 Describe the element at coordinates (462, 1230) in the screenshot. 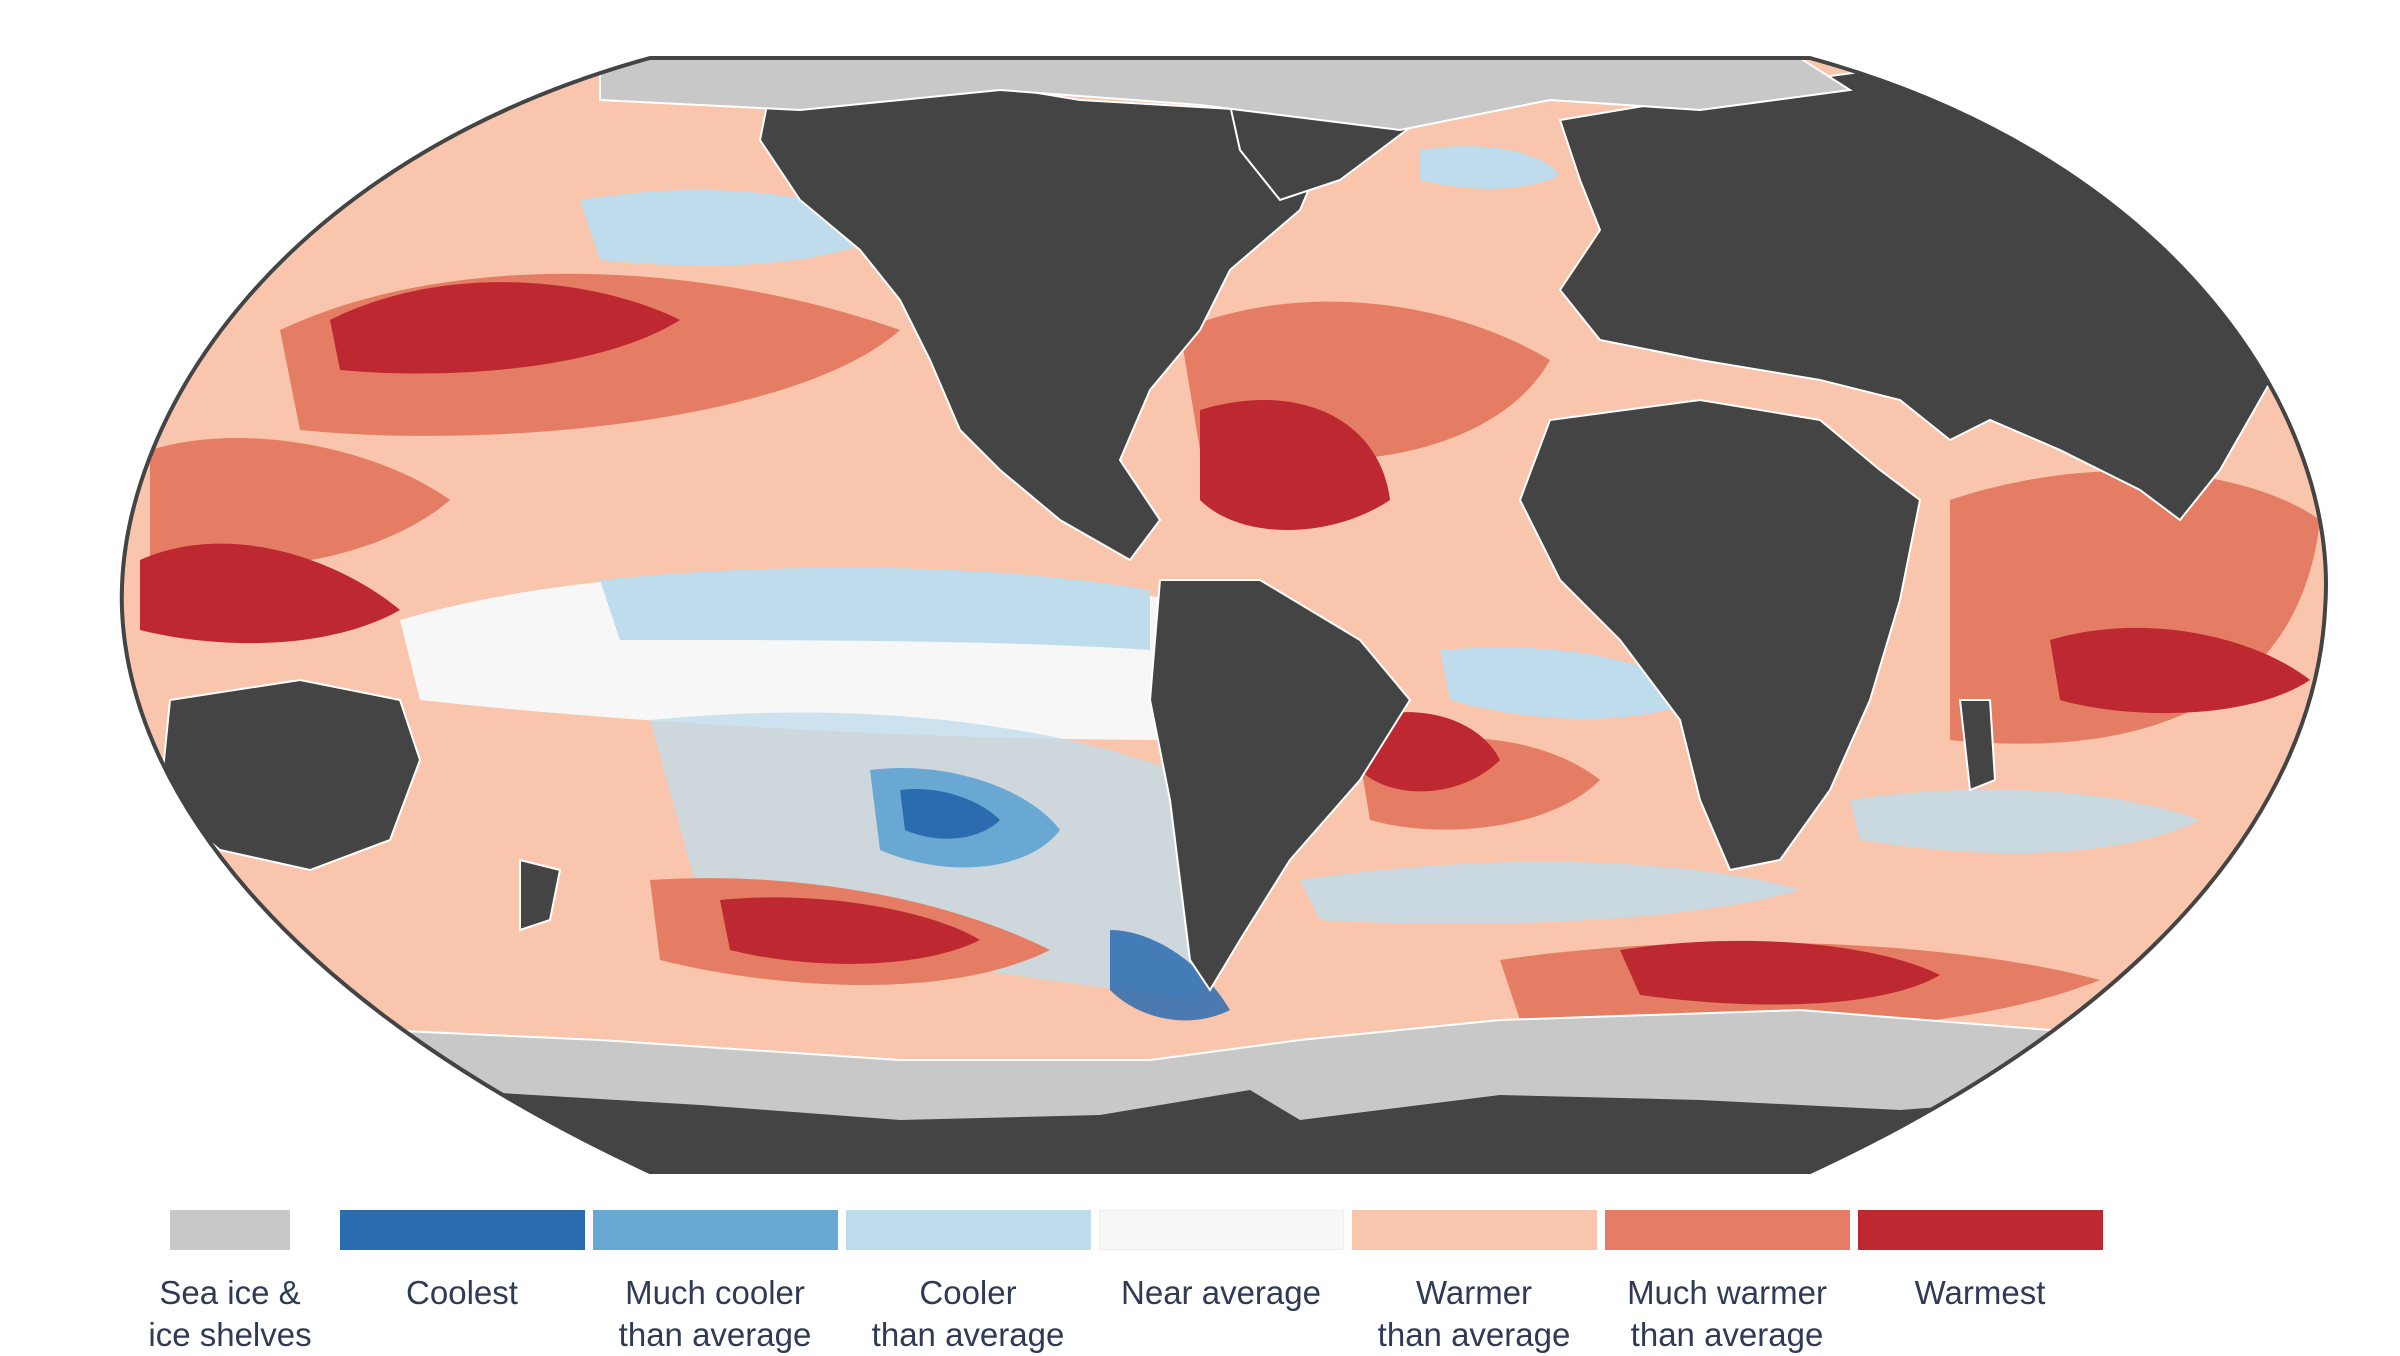

I see `legend-swatch-coolest` at that location.